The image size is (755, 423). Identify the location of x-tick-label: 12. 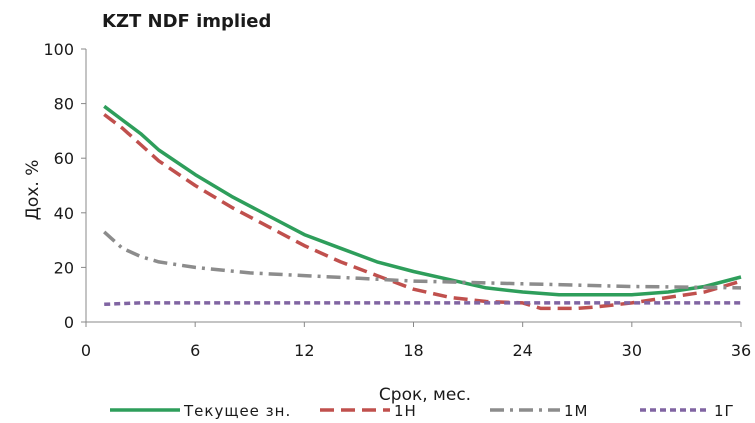
(304, 350).